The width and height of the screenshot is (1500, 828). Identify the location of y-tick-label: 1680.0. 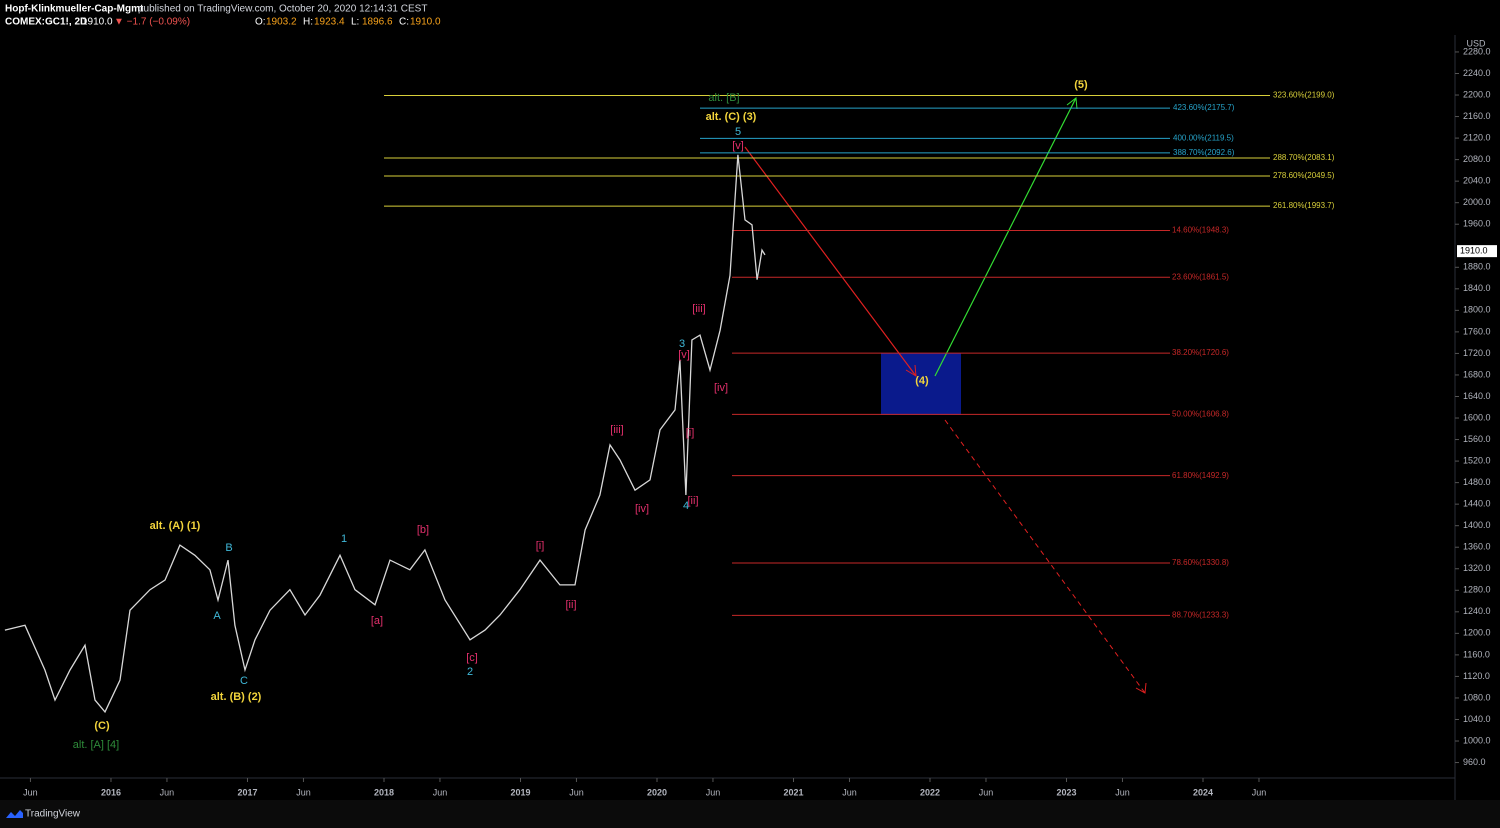
(1477, 374).